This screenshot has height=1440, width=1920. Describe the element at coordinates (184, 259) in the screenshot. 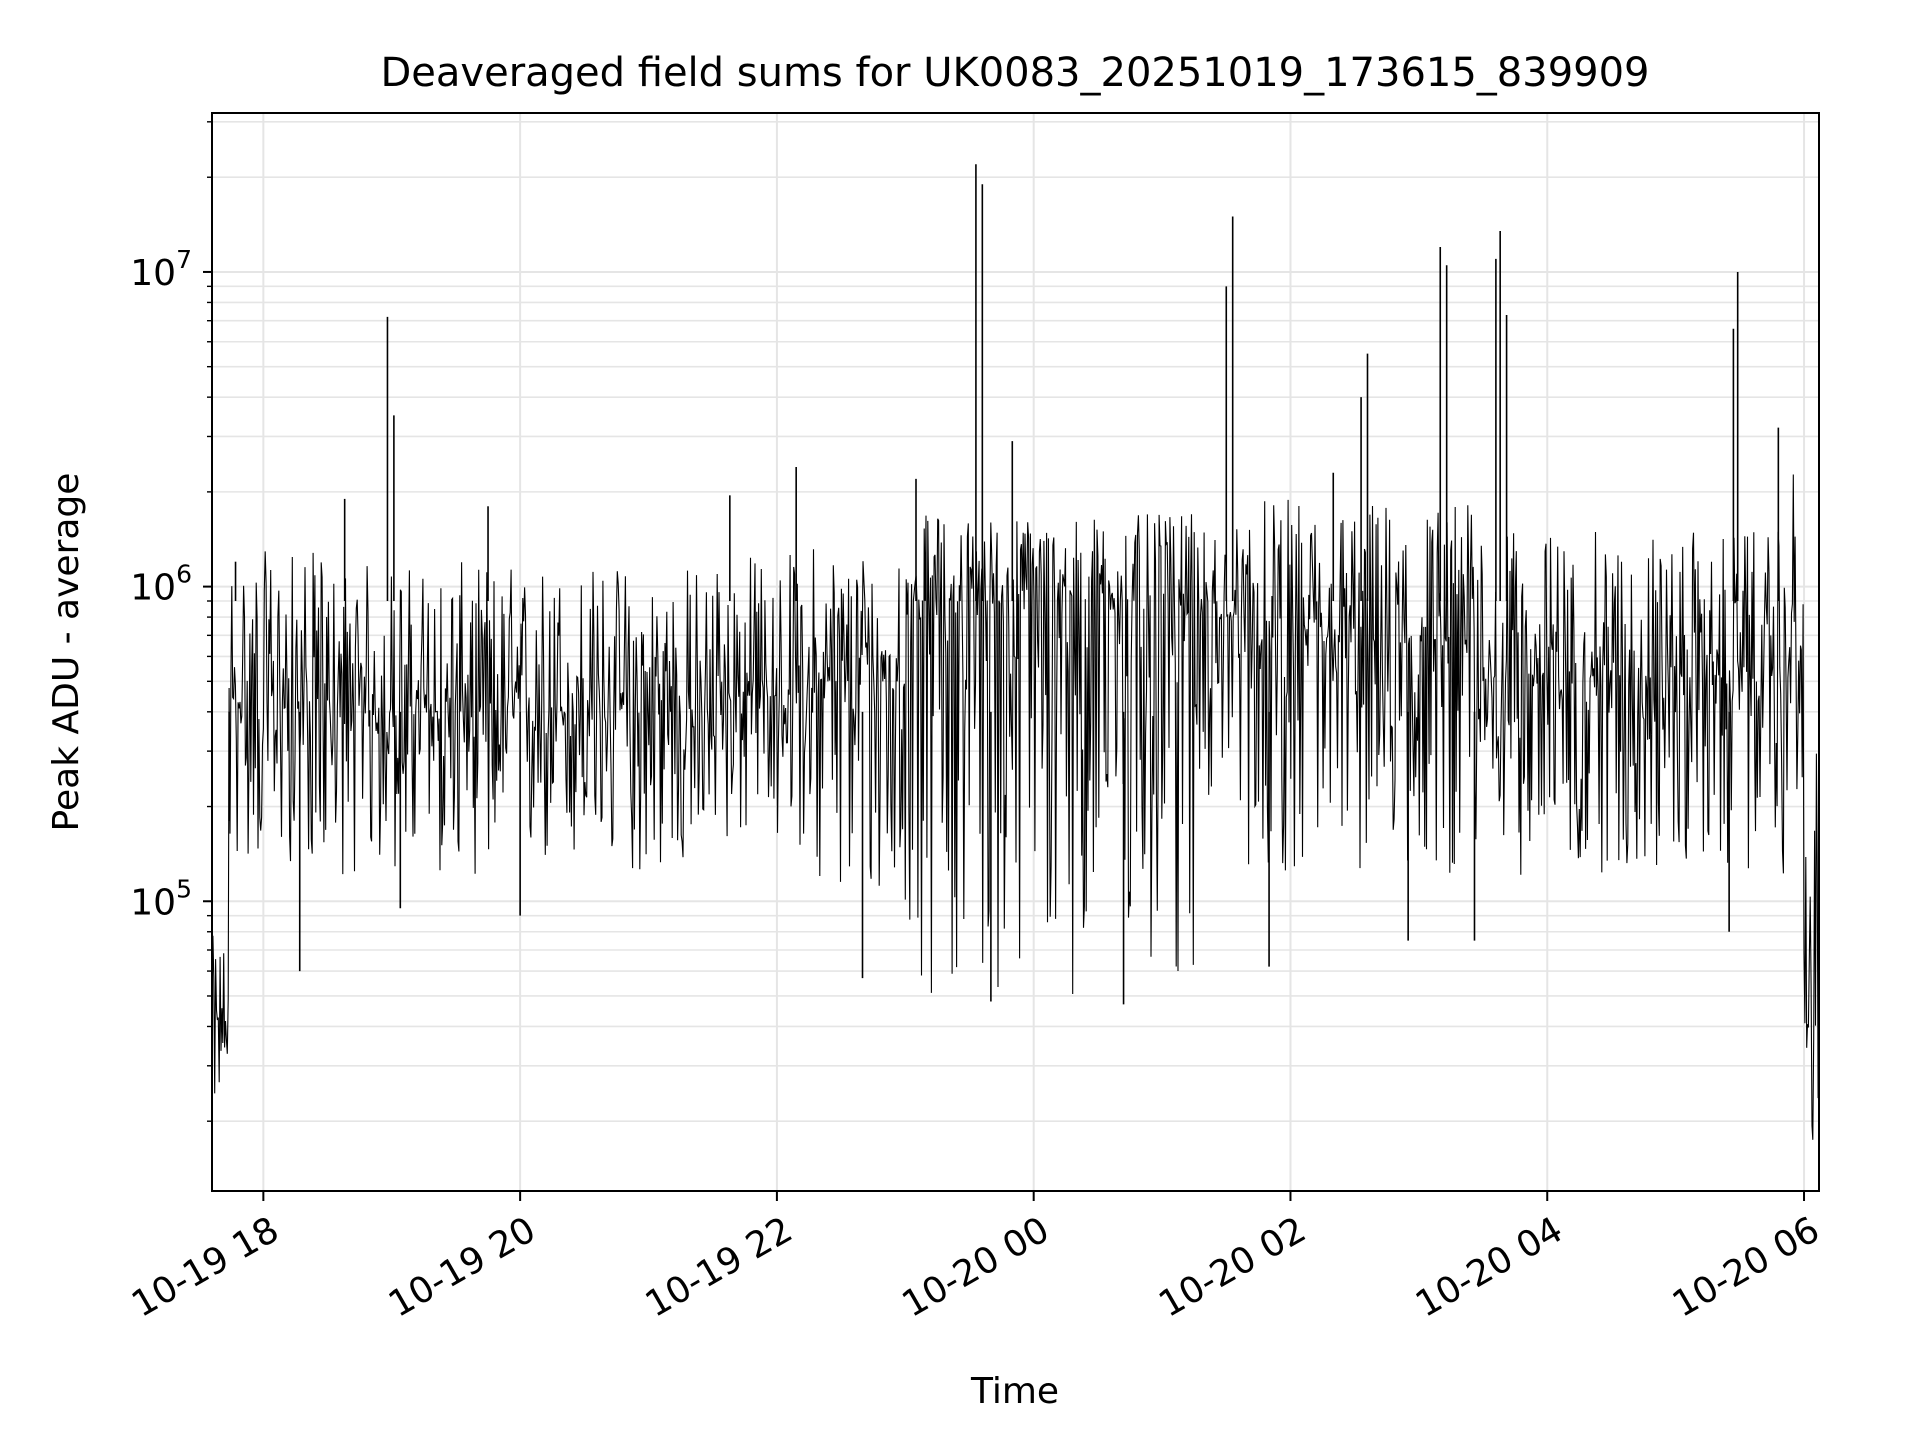

I see `y-tick-label-exponent: 7` at that location.